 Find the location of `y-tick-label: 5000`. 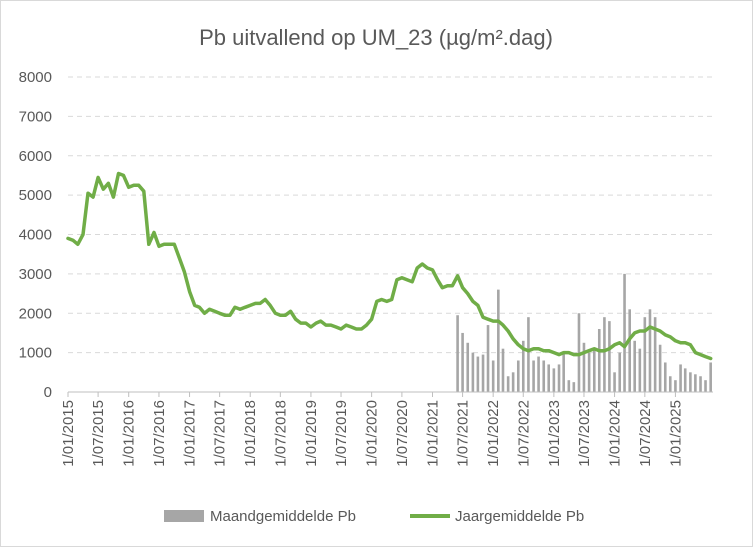

y-tick-label: 5000 is located at coordinates (35, 195).